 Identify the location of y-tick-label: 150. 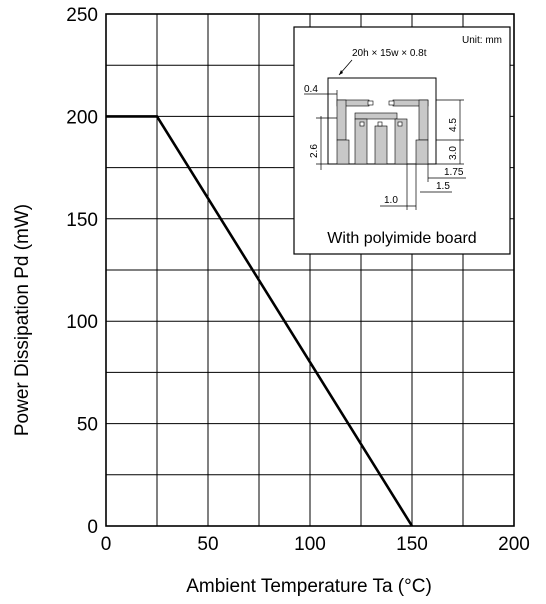
(82, 220).